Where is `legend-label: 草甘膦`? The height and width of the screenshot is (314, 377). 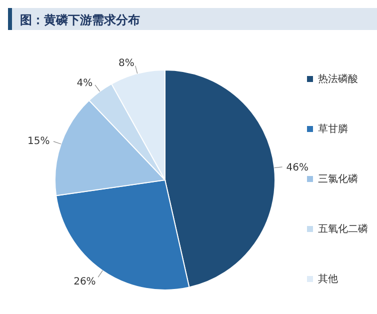
legend-label: 草甘膦 is located at coordinates (333, 129).